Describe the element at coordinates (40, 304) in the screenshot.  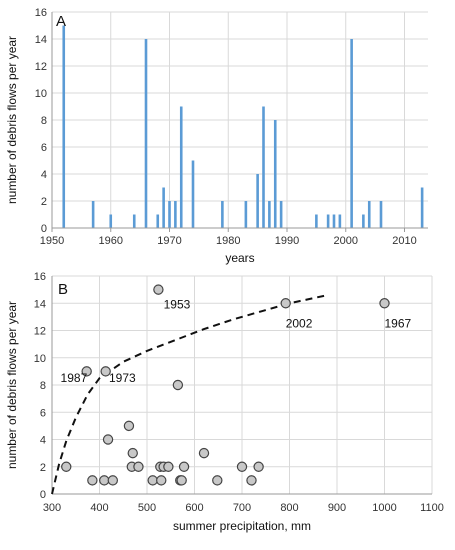
I see `panel-b-y-tick: 14` at that location.